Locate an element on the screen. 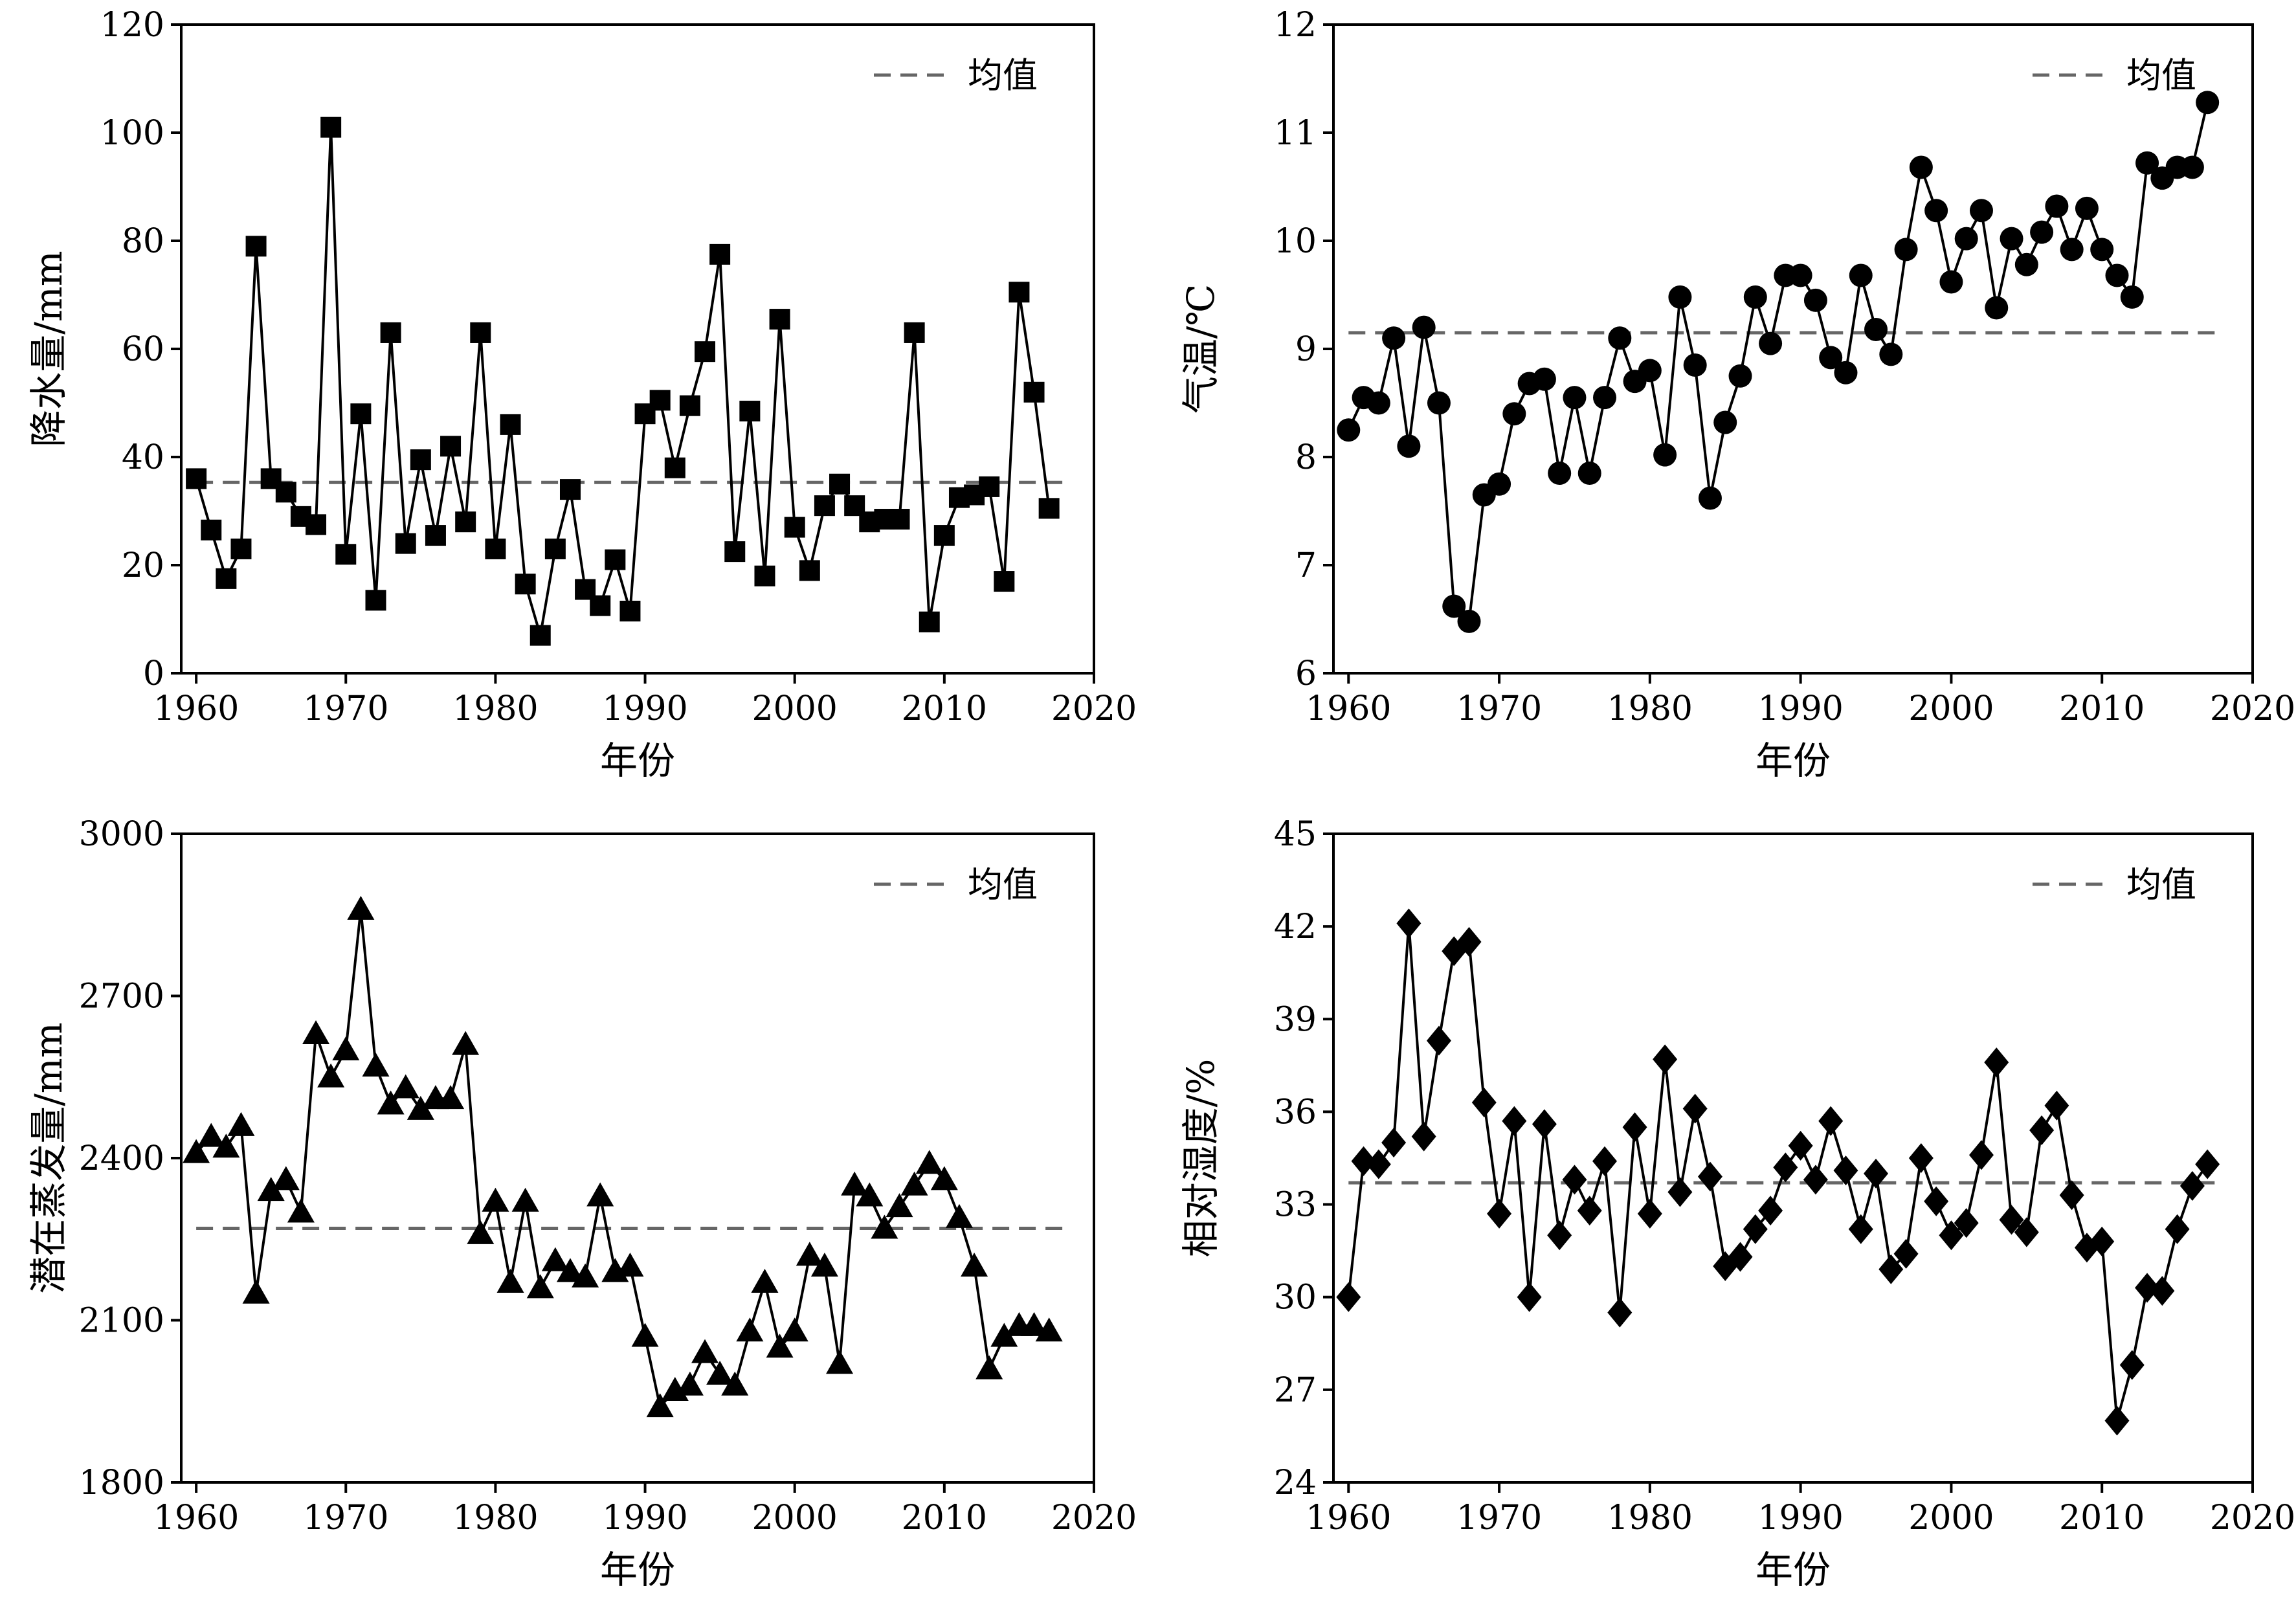  x-tick-label: 1970 is located at coordinates (345, 708).